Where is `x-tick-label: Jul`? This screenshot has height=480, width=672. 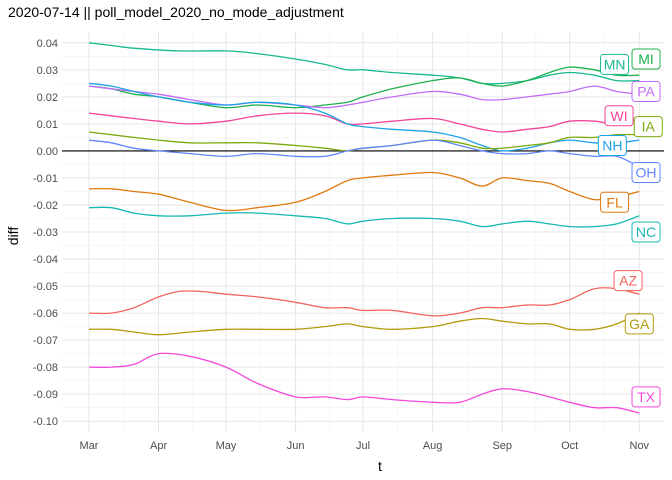 x-tick-label: Jul is located at coordinates (363, 446).